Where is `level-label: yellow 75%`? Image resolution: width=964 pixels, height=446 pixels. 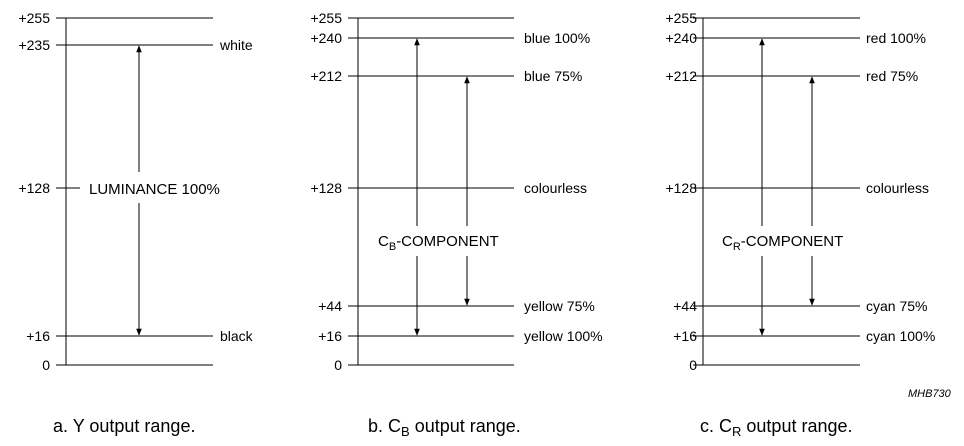 level-label: yellow 75% is located at coordinates (559, 306).